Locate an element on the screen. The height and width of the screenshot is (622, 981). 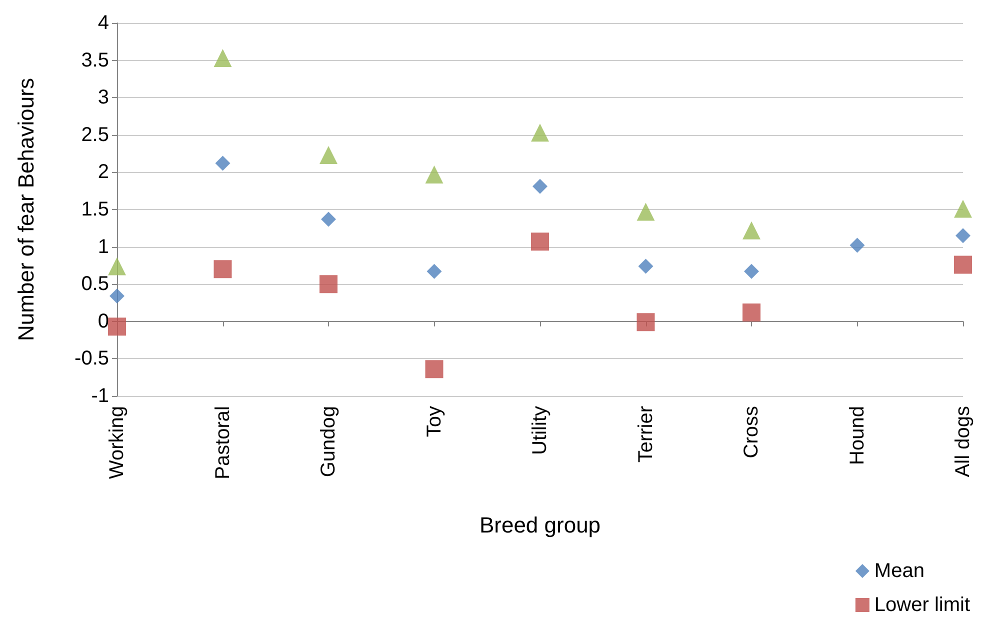
y-tick-label: 4 is located at coordinates (103, 23).